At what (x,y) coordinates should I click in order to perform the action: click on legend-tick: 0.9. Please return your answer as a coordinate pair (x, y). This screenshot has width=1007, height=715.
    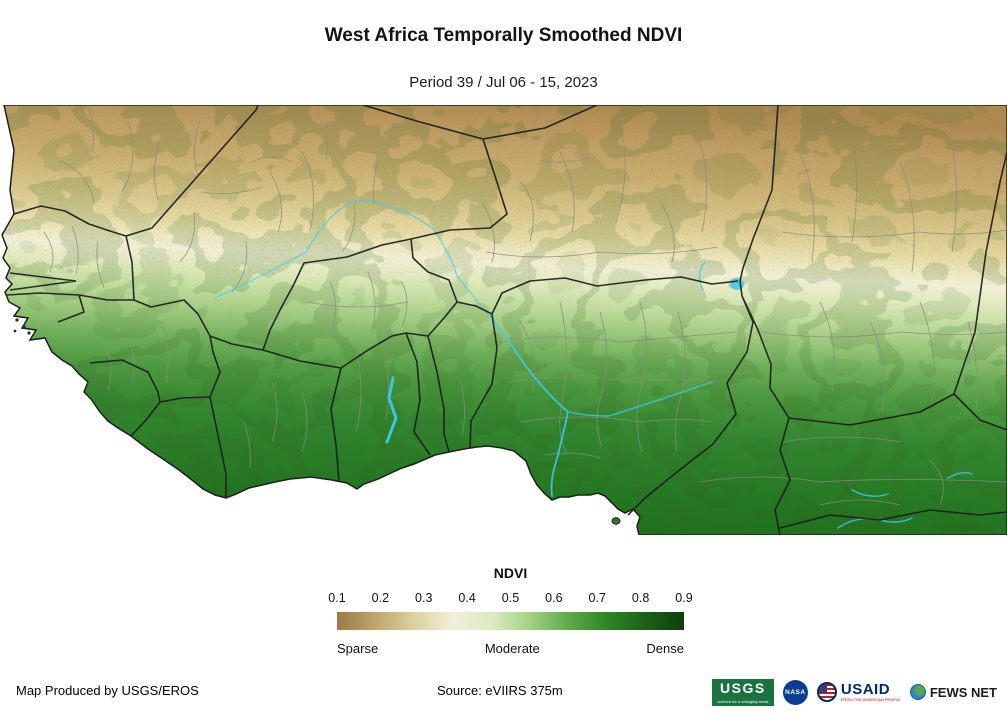
    Looking at the image, I should click on (684, 598).